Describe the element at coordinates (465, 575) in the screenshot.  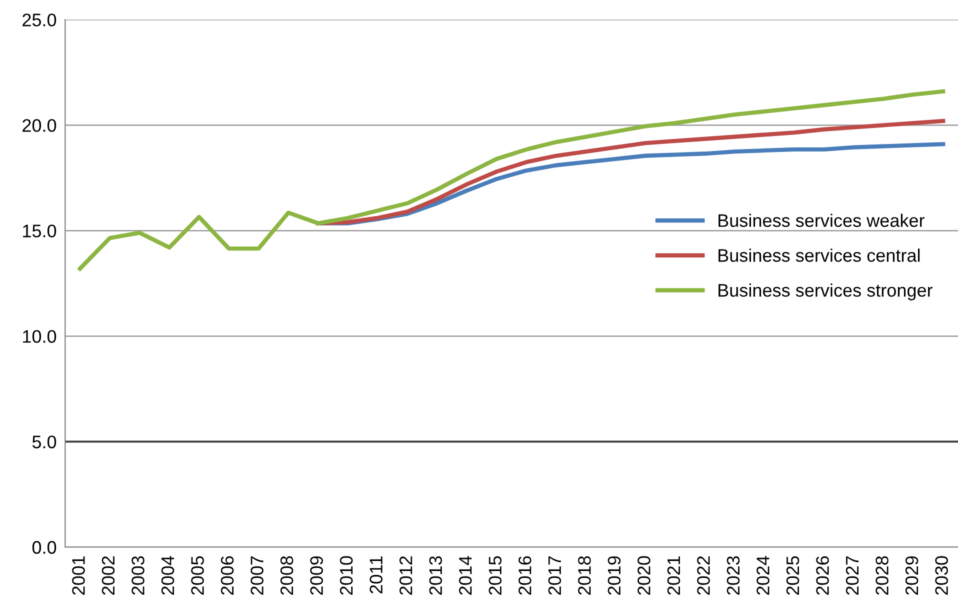
I see `x-tick-label: 2014` at that location.